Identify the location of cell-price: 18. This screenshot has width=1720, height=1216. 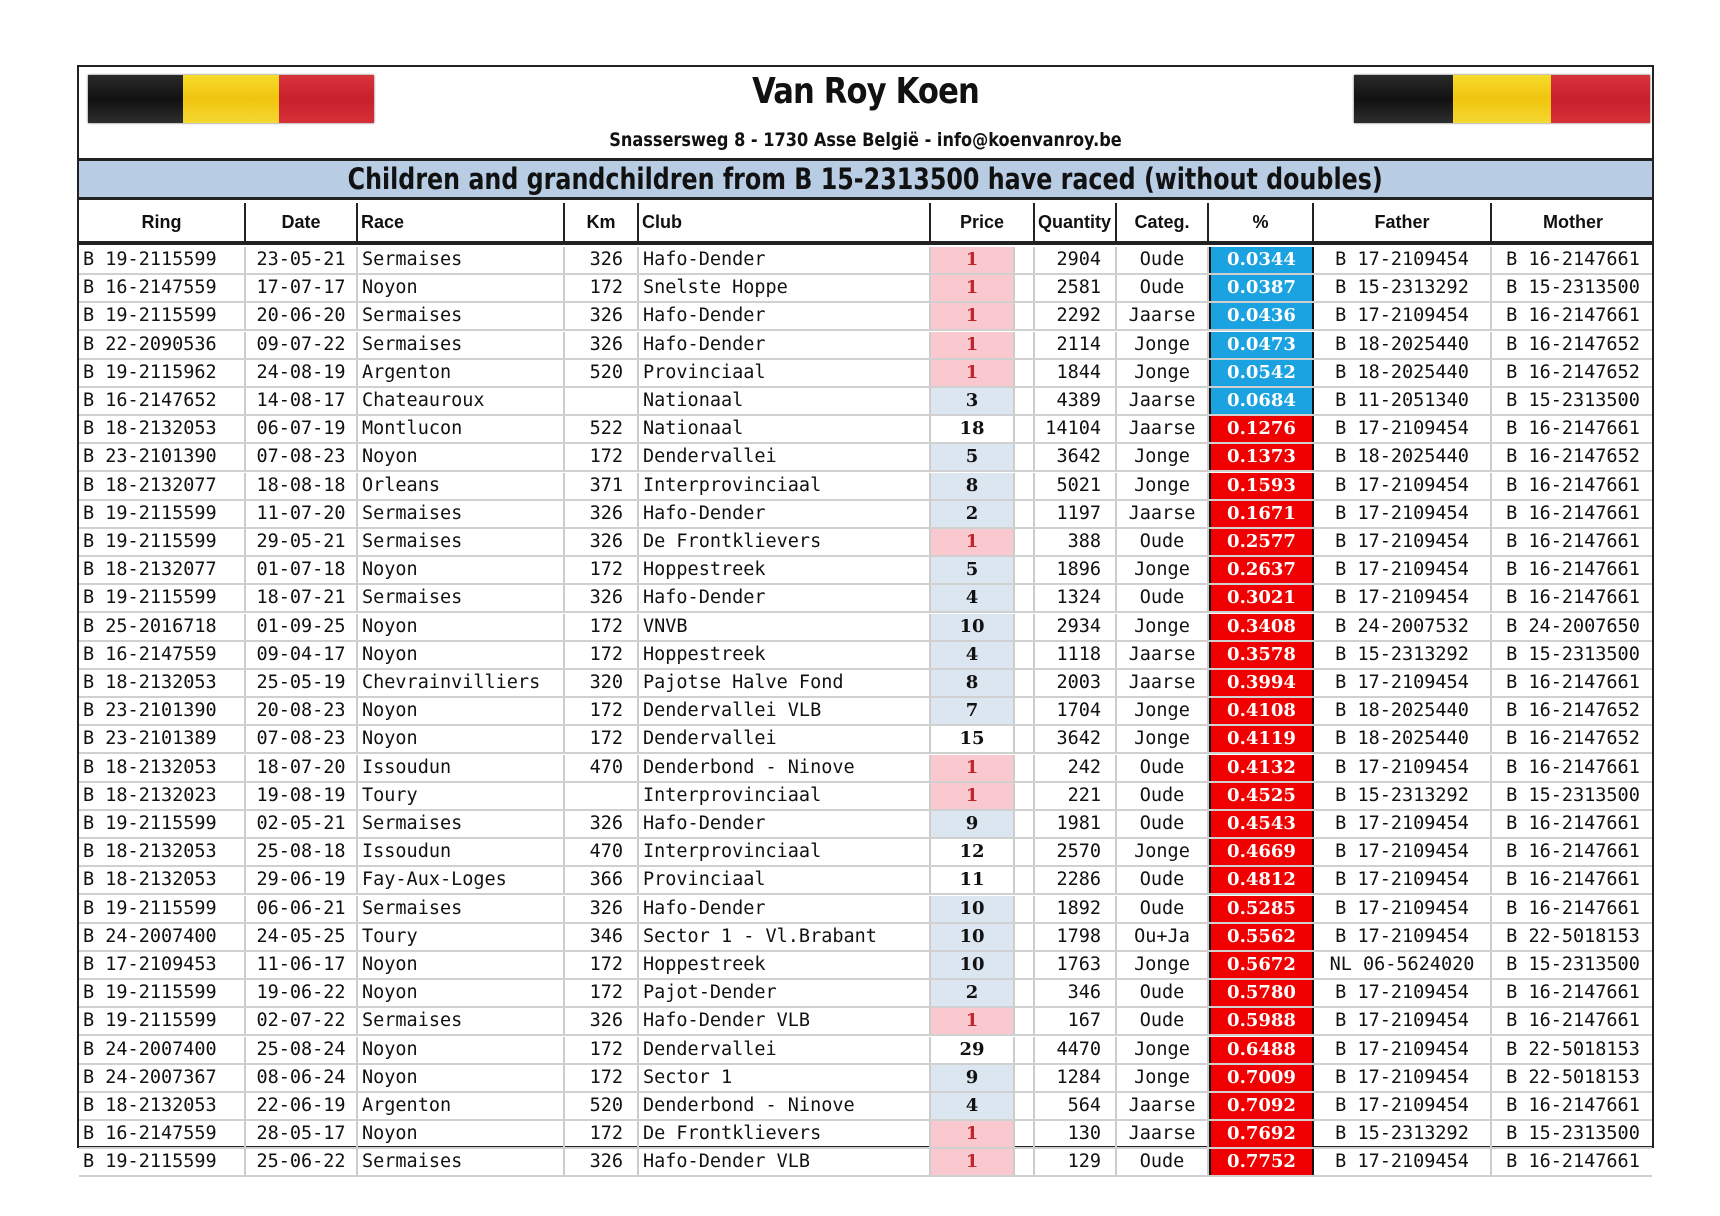
(972, 429).